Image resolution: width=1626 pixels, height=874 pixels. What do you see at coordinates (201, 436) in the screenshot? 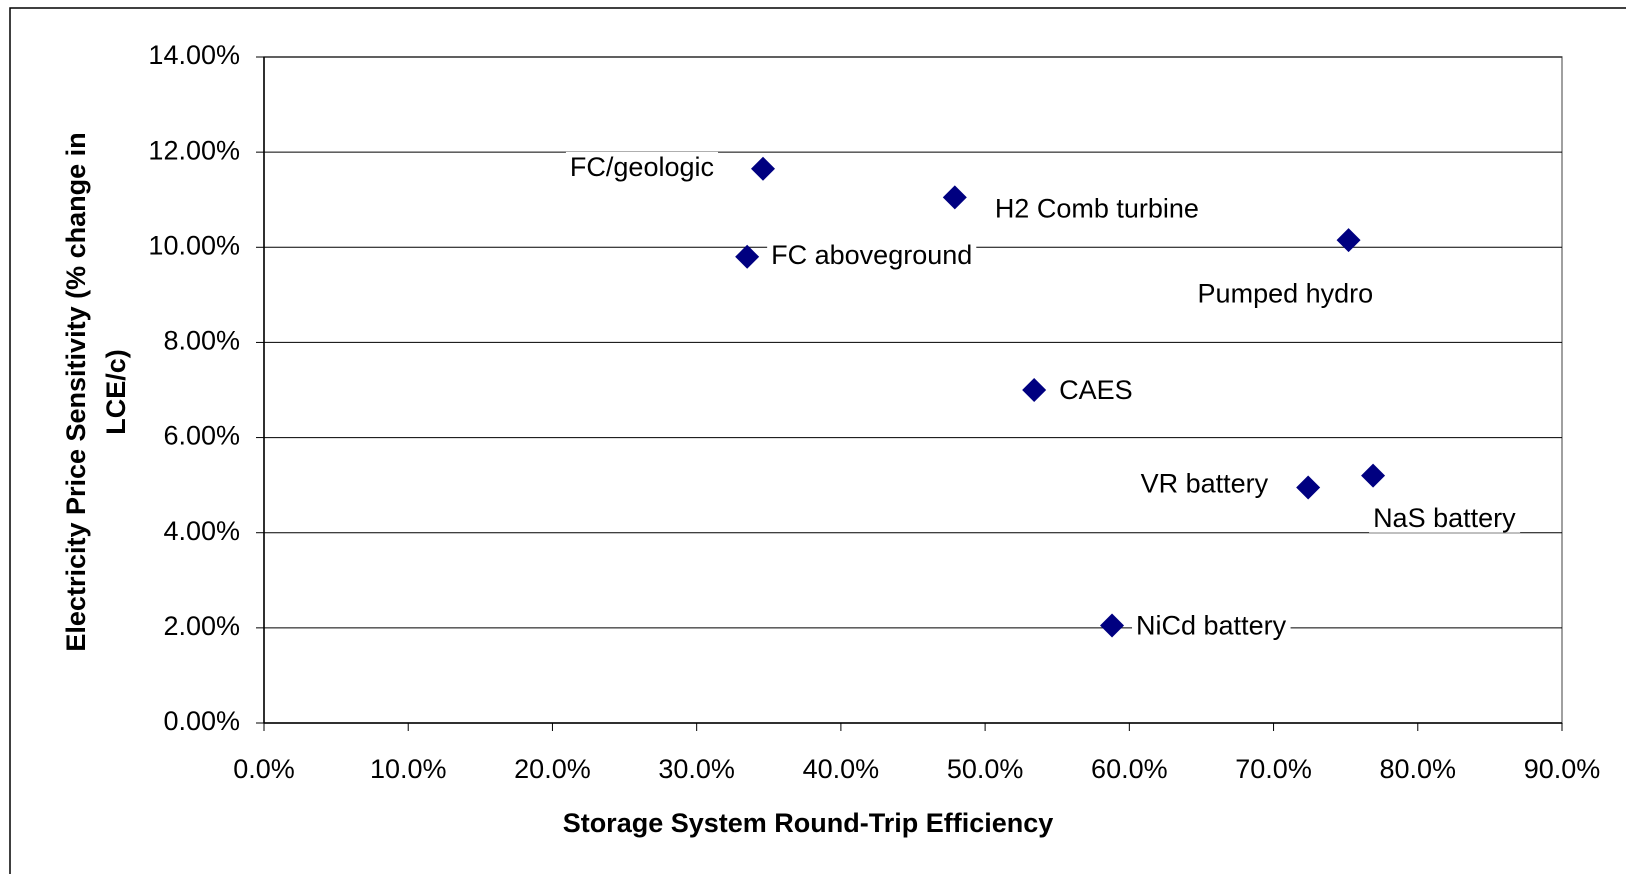
I see `y-tick-label: 6.00%` at bounding box center [201, 436].